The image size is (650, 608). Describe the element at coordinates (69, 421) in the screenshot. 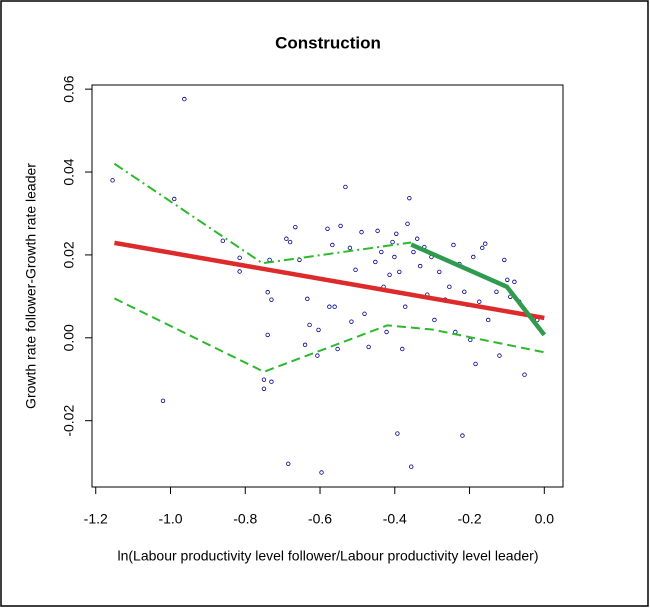

I see `y-tick-label: -0.02` at that location.